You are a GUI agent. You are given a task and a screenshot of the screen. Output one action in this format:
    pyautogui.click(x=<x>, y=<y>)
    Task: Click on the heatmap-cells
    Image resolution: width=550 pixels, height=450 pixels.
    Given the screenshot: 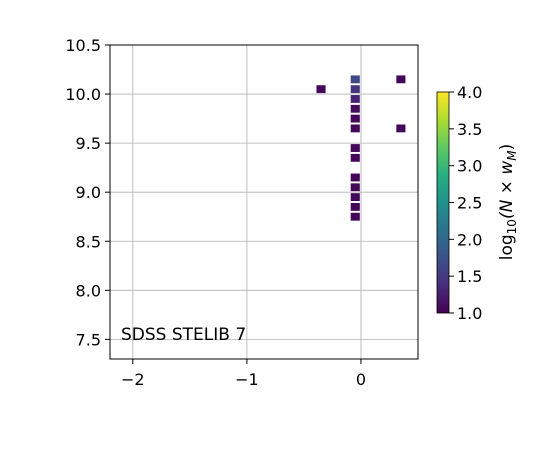 What is the action you would take?
    pyautogui.click(x=361, y=148)
    